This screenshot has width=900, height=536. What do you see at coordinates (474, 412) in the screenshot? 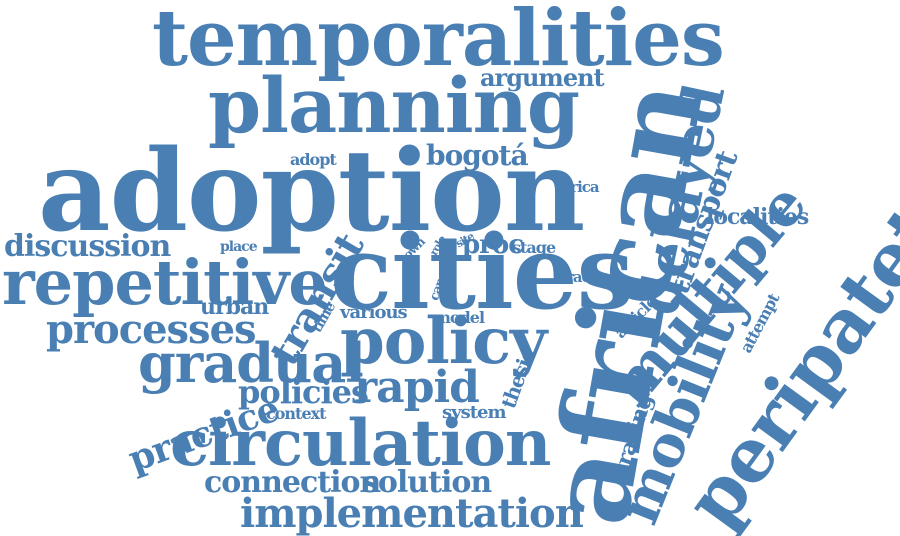
I see `word-system: system` at bounding box center [474, 412].